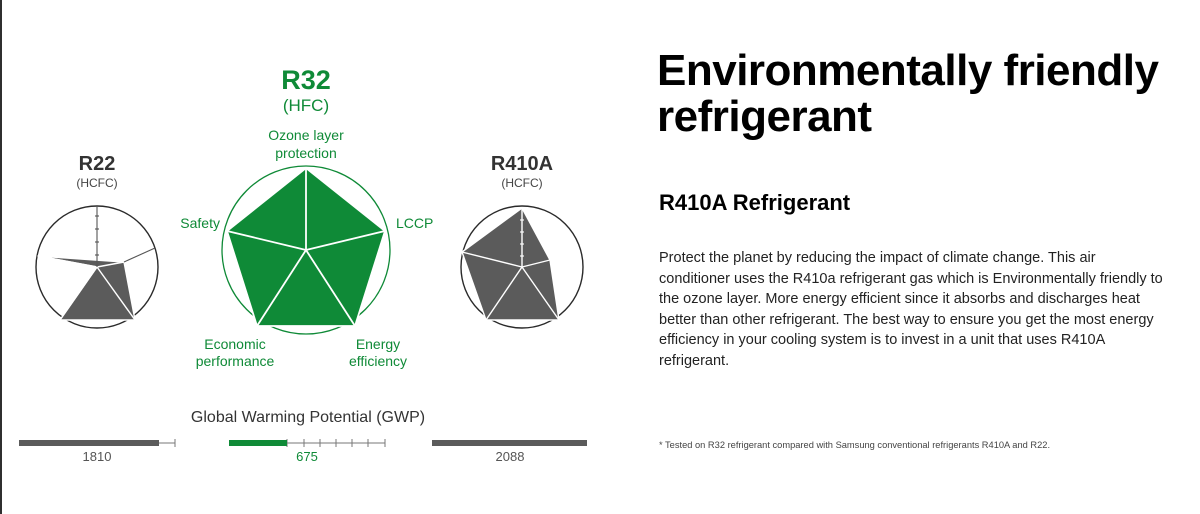 This screenshot has height=514, width=1200. What do you see at coordinates (303, 436) in the screenshot?
I see `gwp-section: Global Warming Potential (GWP) 1810` at bounding box center [303, 436].